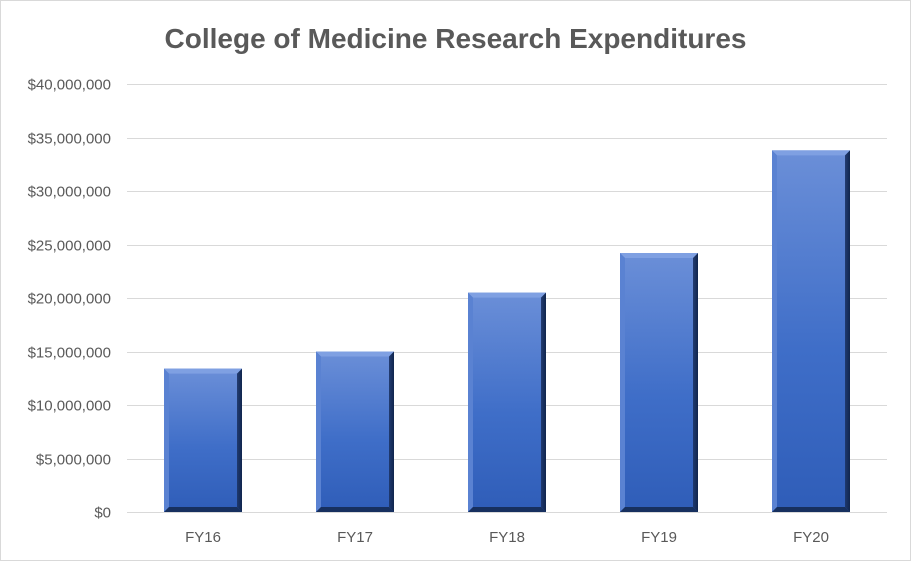 This screenshot has height=561, width=911. Describe the element at coordinates (69, 246) in the screenshot. I see `y-tick-label: $25,000,000` at that location.